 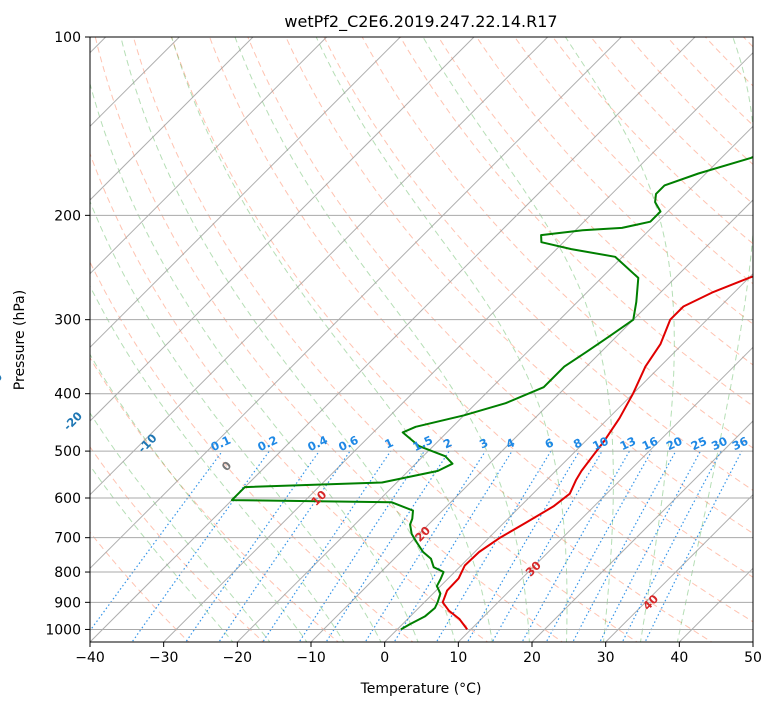 What do you see at coordinates (650, 443) in the screenshot?
I see `mixing-ratio-label: 16` at bounding box center [650, 443].